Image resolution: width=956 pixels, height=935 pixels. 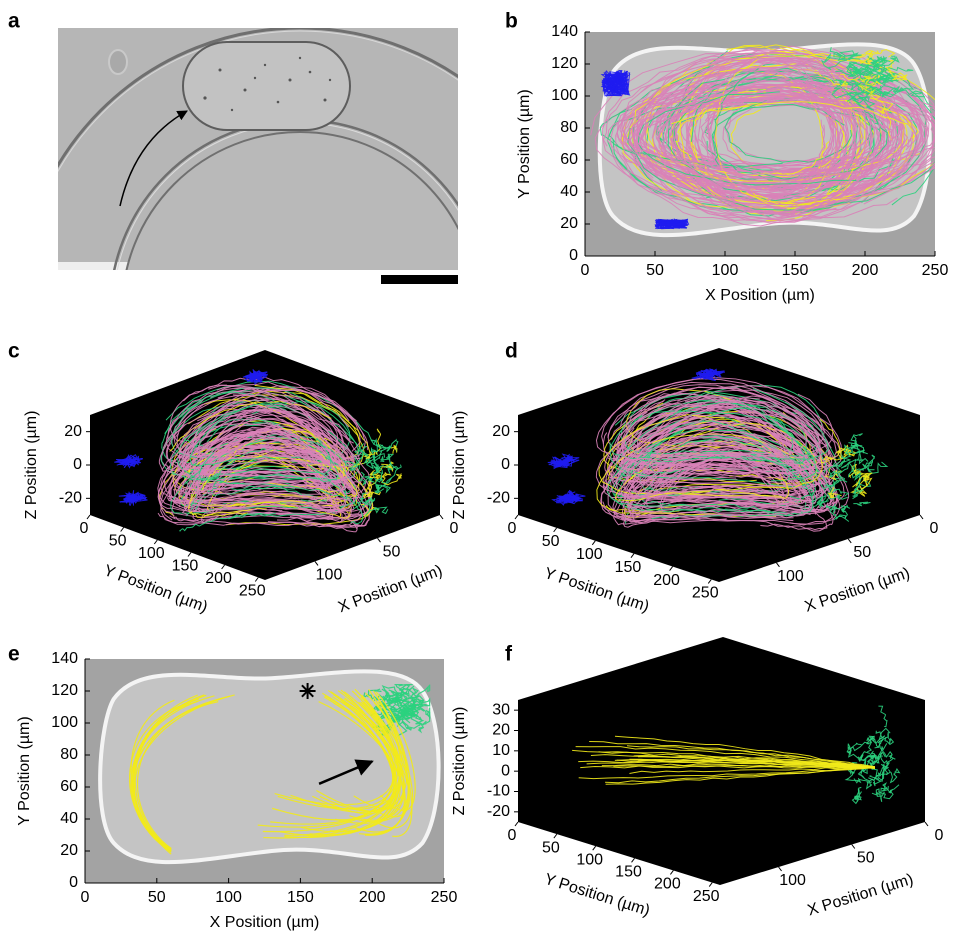 What do you see at coordinates (706, 896) in the screenshot?
I see `y-tick-label: 250` at bounding box center [706, 896].